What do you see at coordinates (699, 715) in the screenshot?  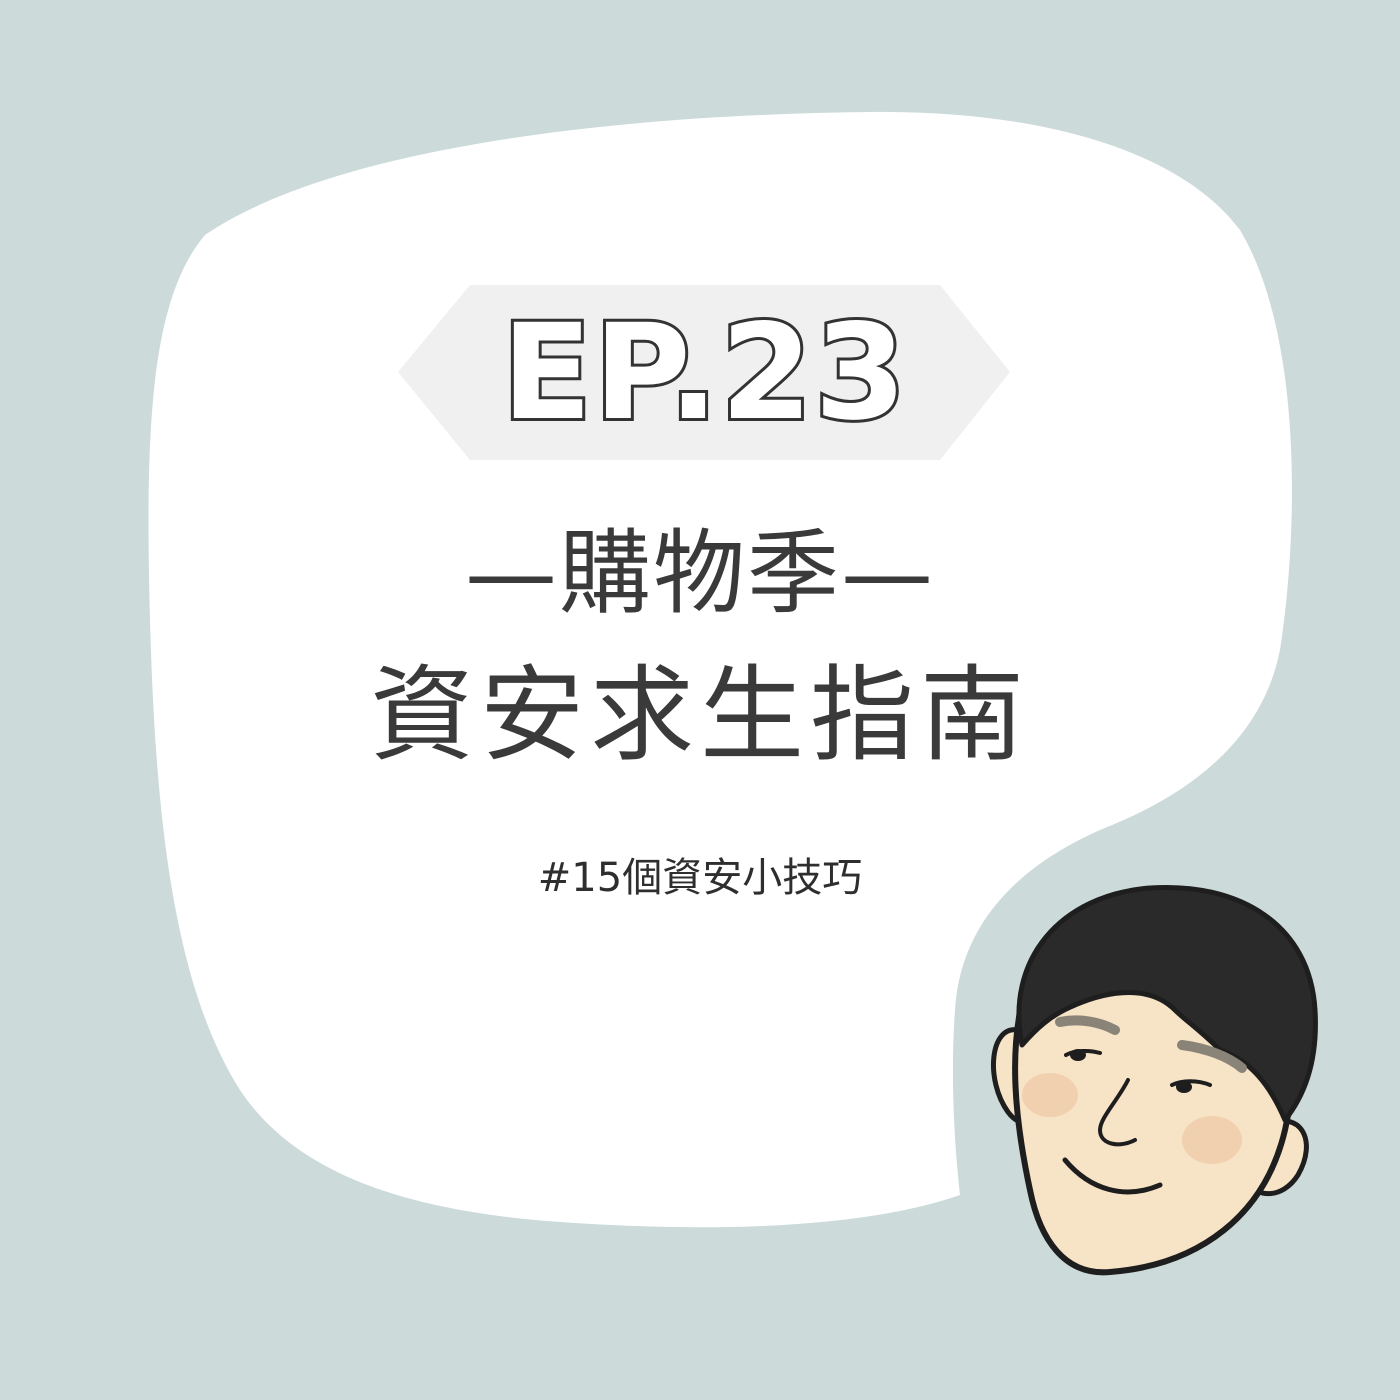 I see `title-line-2: 資安求生指南` at bounding box center [699, 715].